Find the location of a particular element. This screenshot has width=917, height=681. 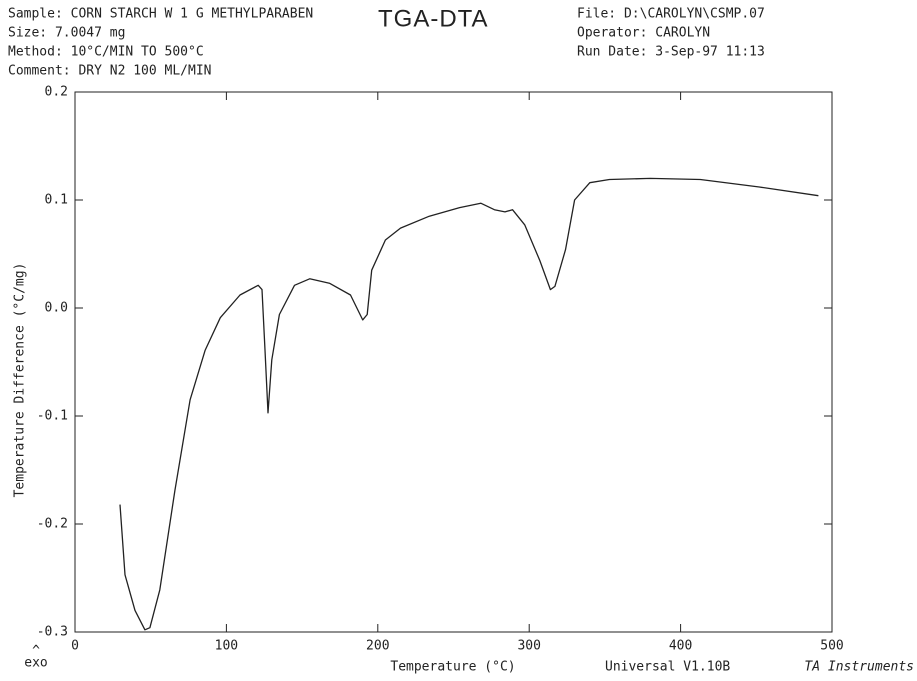

y-tick-label: -0.2 is located at coordinates (52, 524).